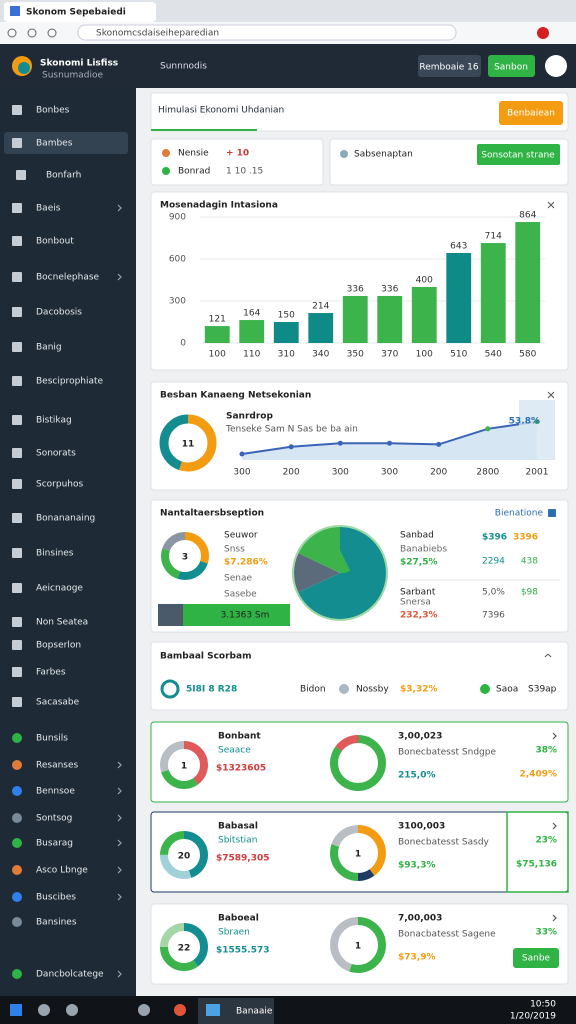 Image resolution: width=576 pixels, height=1024 pixels. Describe the element at coordinates (70, 975) in the screenshot. I see `sidebar-item: Dancbolcatege` at that location.